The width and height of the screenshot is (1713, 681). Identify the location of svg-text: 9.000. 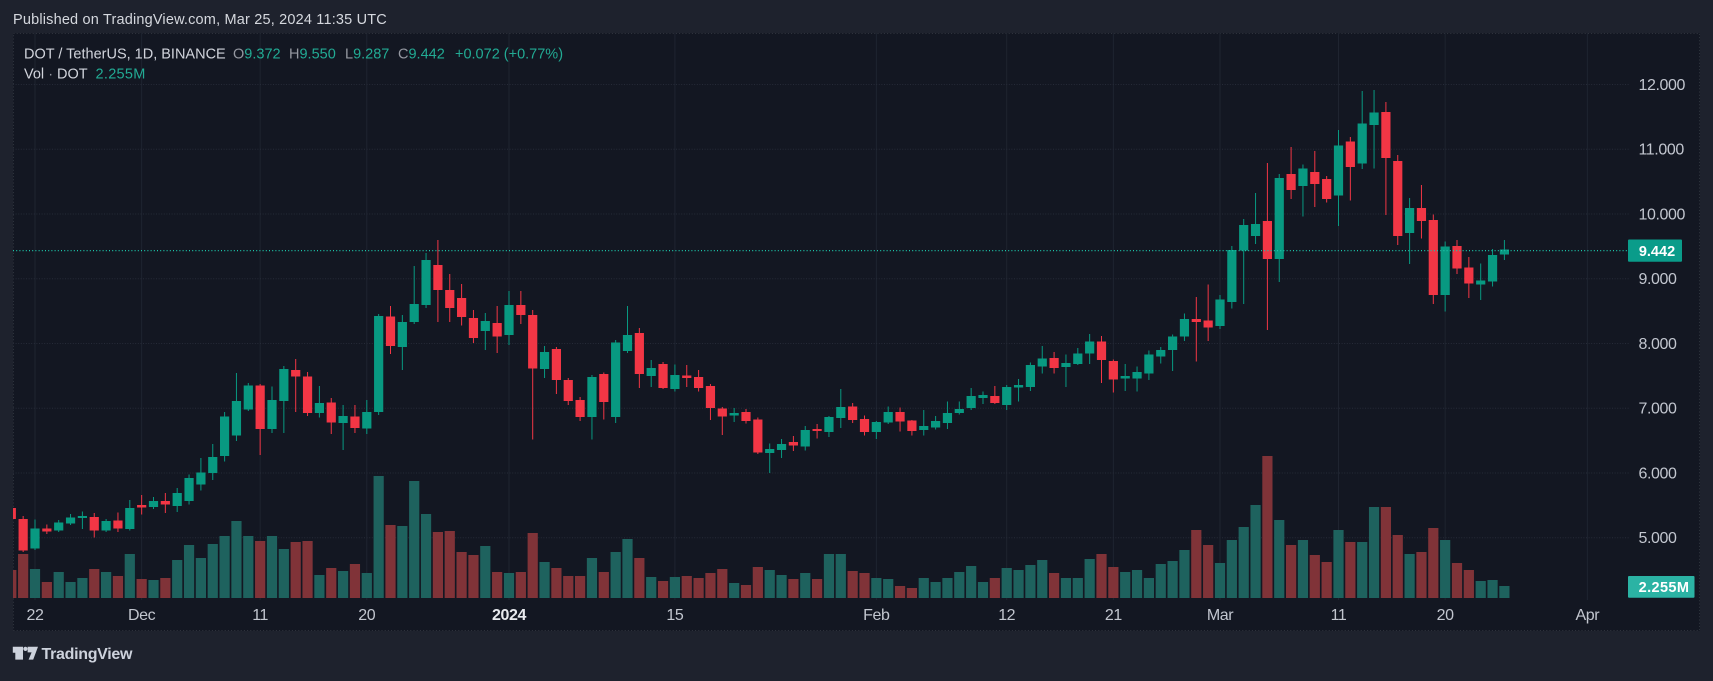
(1658, 279).